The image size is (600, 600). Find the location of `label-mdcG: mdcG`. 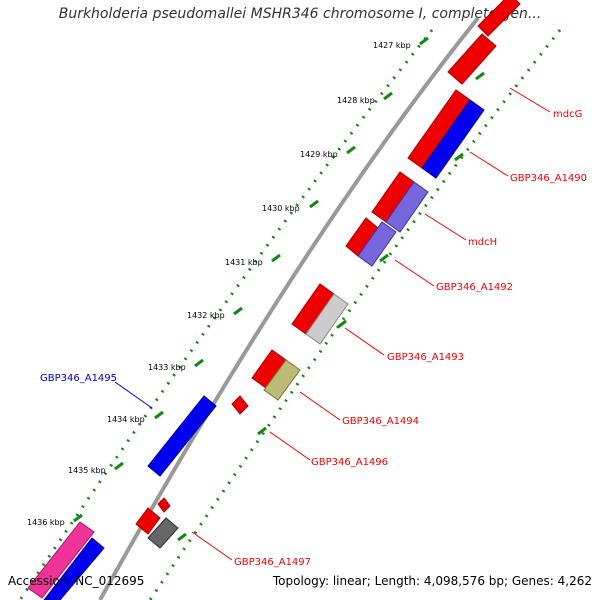

label-mdcG: mdcG is located at coordinates (567, 114).